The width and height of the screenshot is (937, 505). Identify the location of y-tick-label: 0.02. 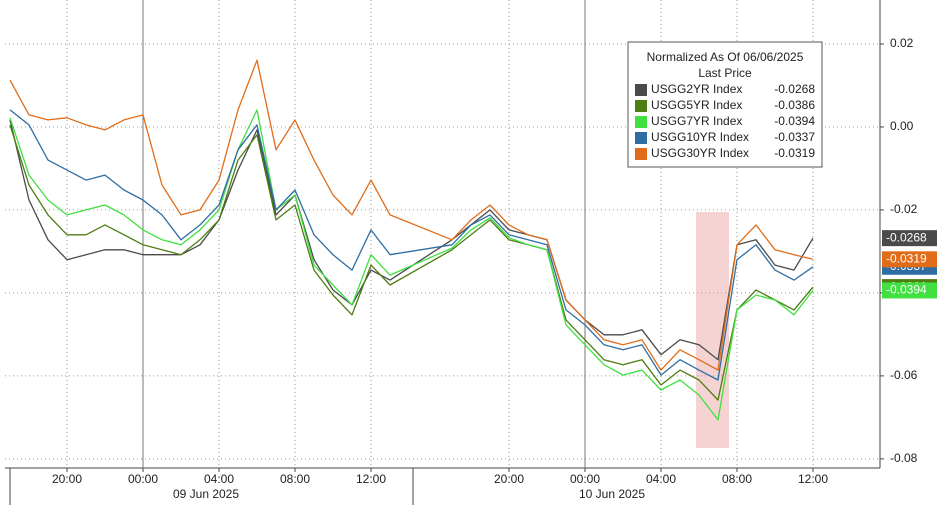
(902, 43).